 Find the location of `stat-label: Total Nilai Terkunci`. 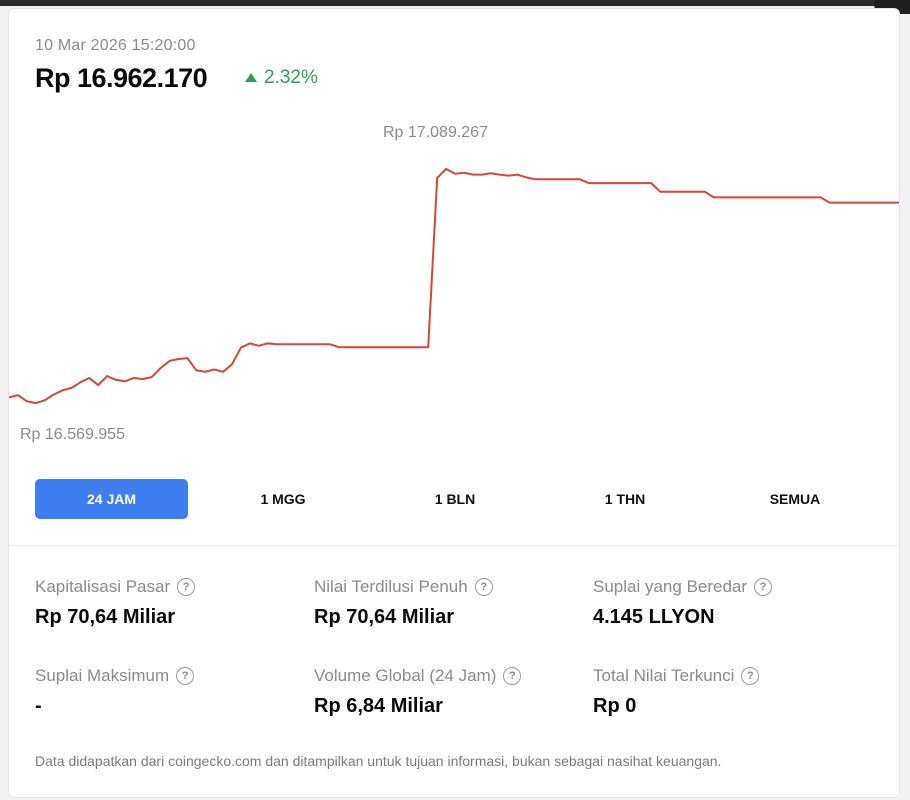

stat-label: Total Nilai Terkunci is located at coordinates (664, 675).